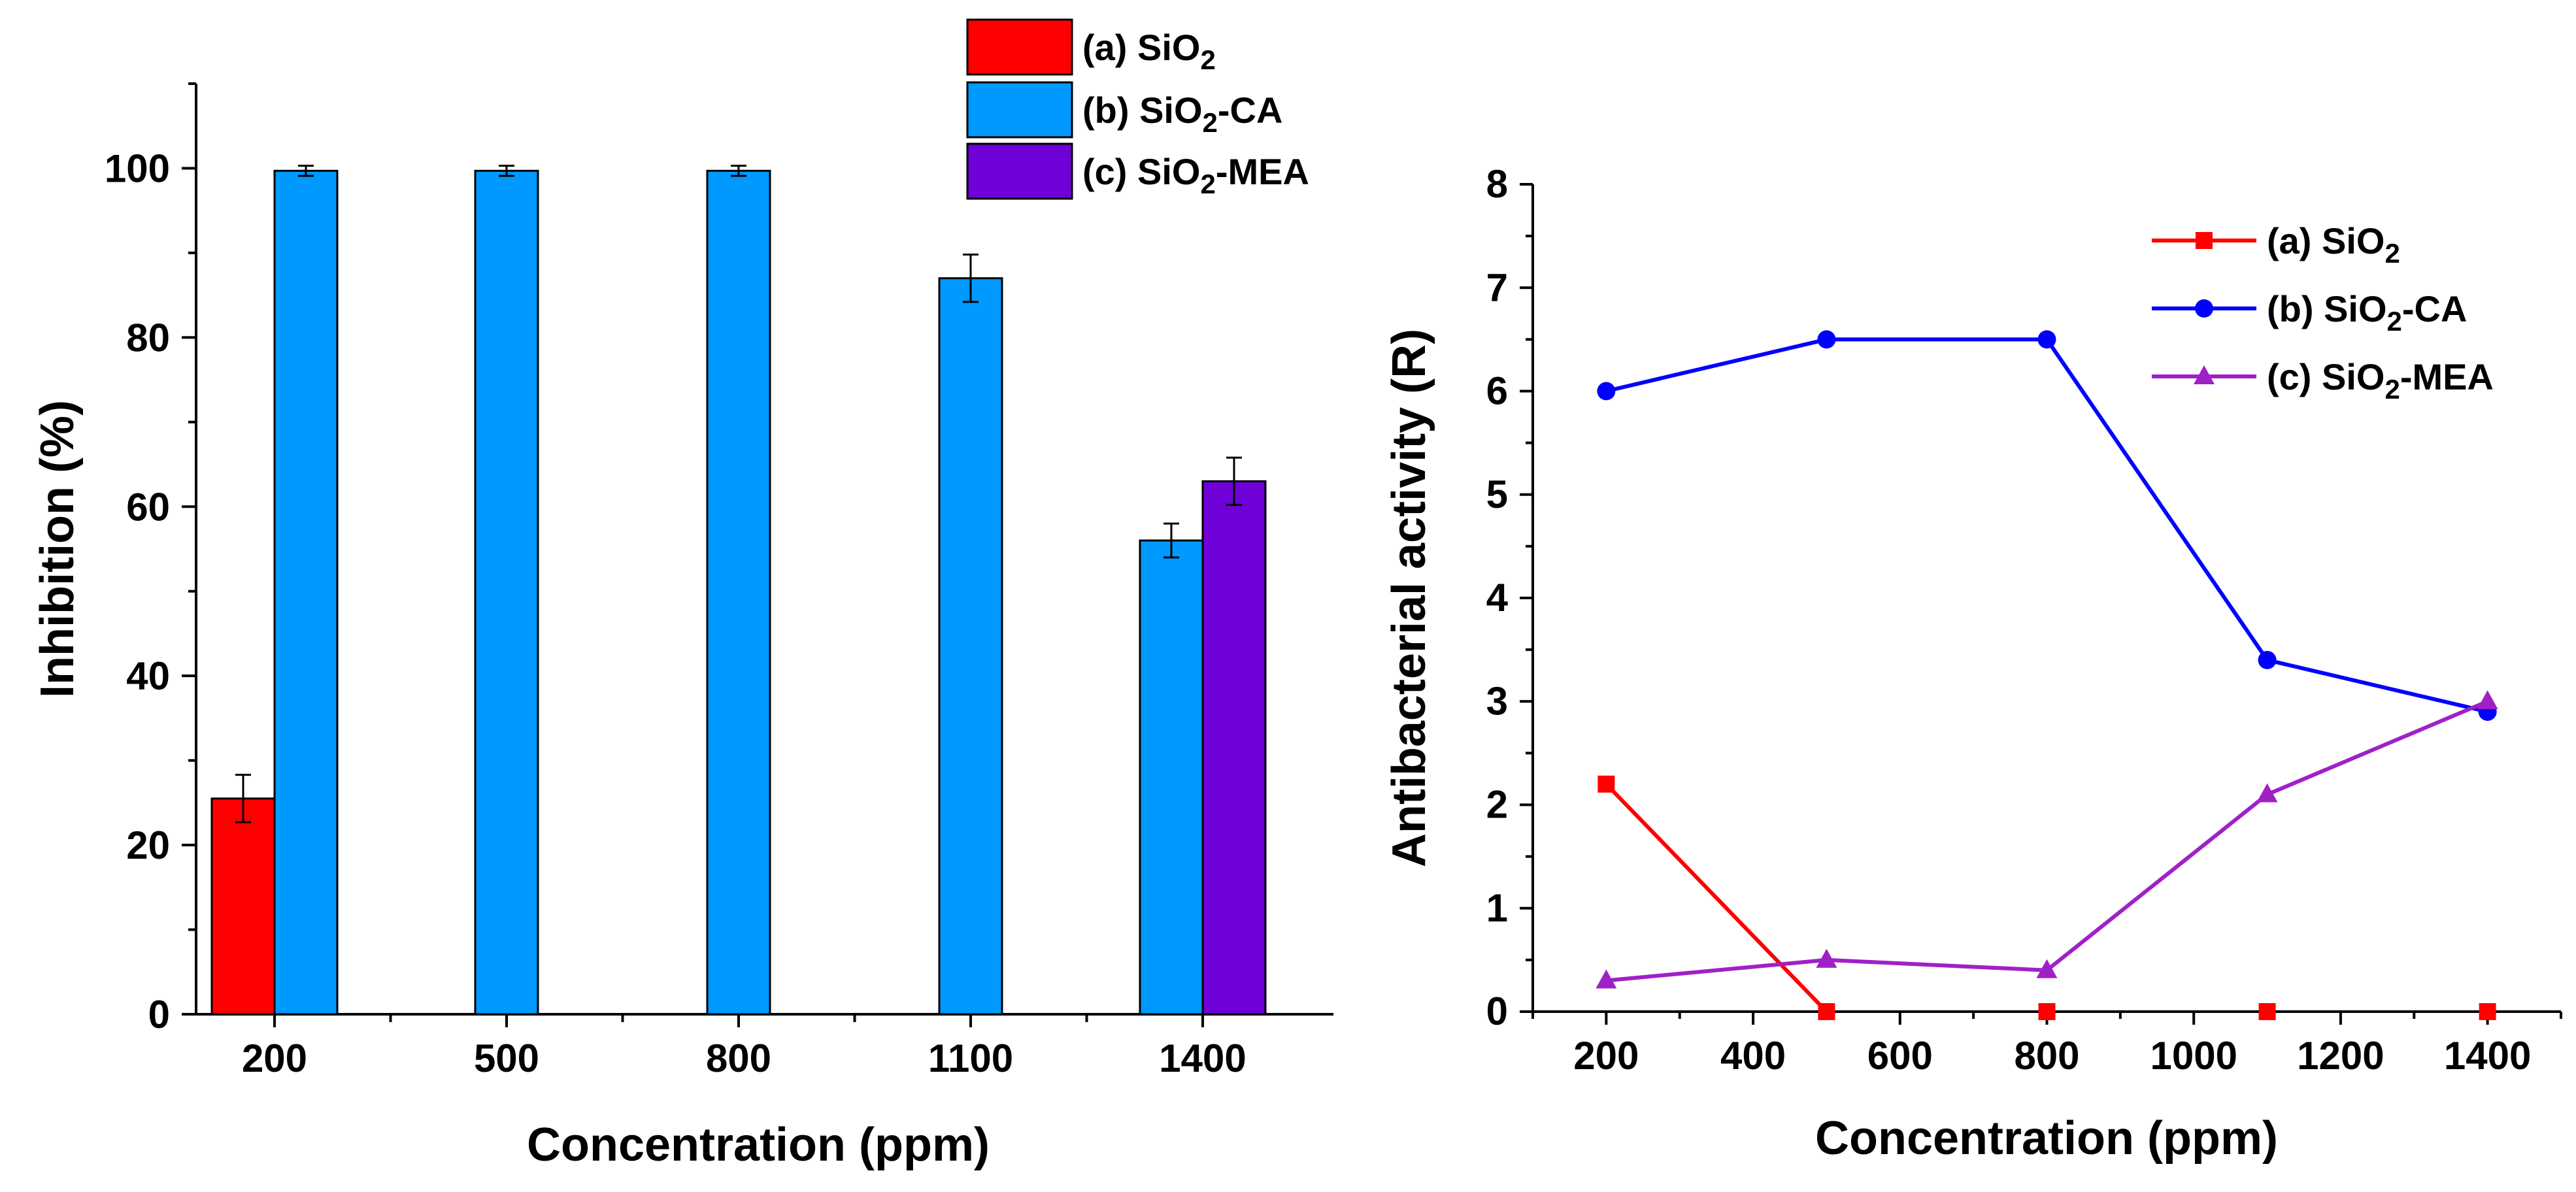  What do you see at coordinates (159, 1015) in the screenshot?
I see `bar-y-tick-label: 0` at bounding box center [159, 1015].